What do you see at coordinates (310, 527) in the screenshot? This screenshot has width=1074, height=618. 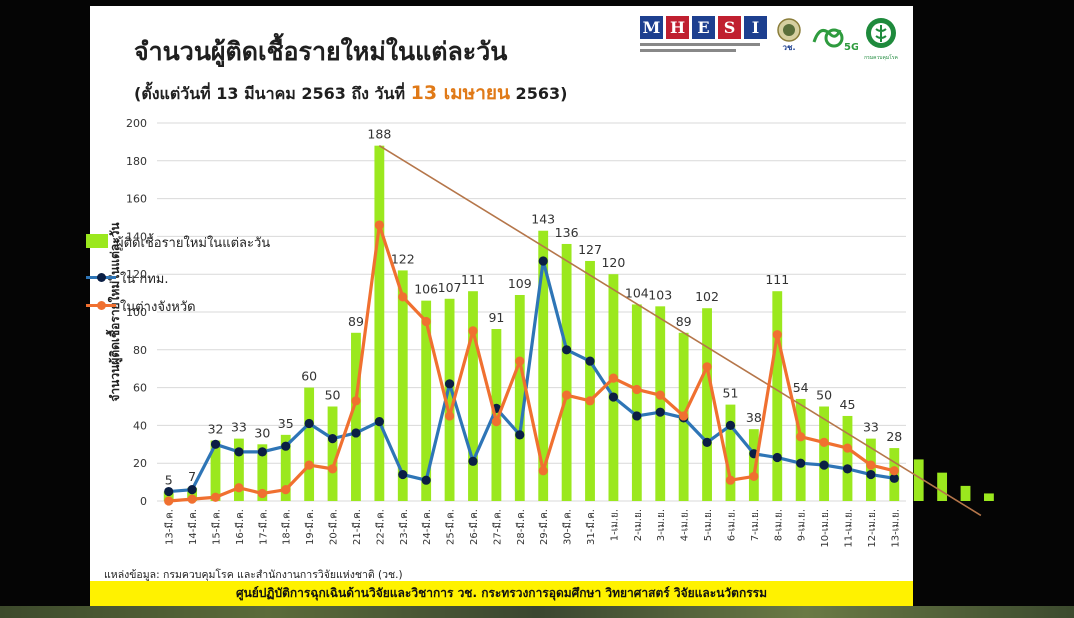 I see `x-tick-label: 19-มี.ค.` at bounding box center [310, 527].